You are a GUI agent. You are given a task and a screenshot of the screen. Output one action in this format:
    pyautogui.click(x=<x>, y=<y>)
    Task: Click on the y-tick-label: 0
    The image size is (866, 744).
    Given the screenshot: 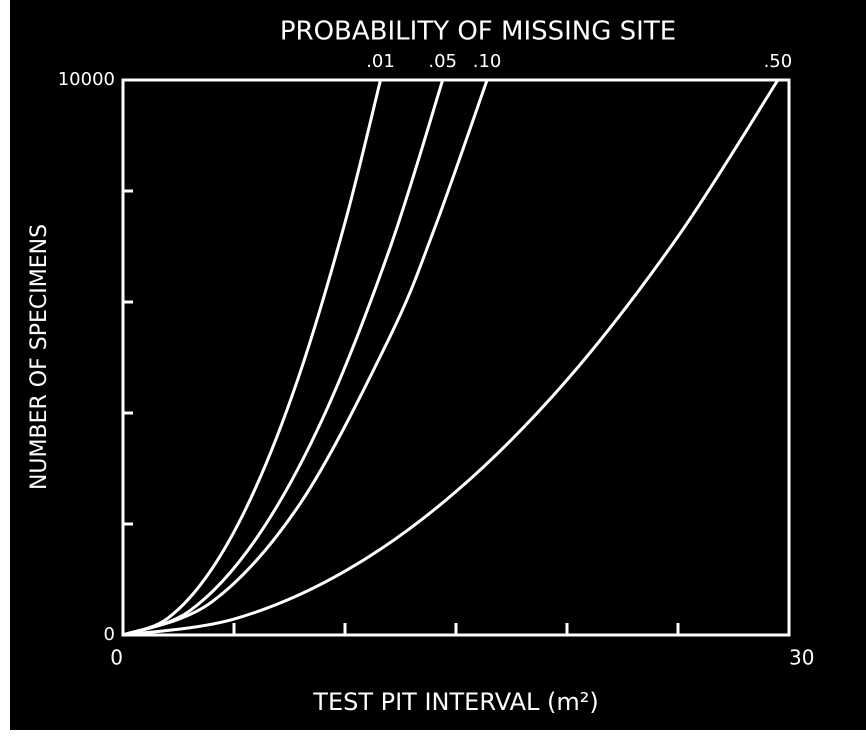 What is the action you would take?
    pyautogui.click(x=109, y=634)
    